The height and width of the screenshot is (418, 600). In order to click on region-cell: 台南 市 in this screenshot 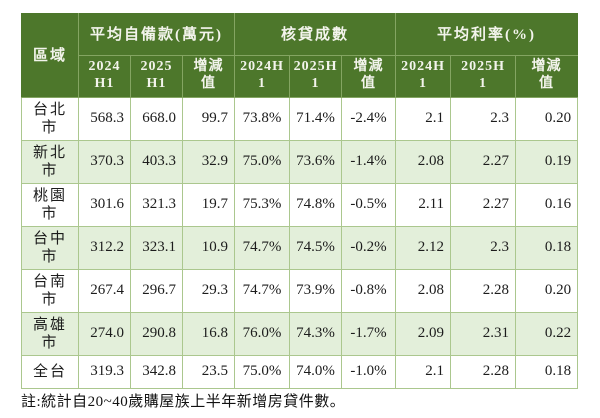, I will do `click(50, 290)`.